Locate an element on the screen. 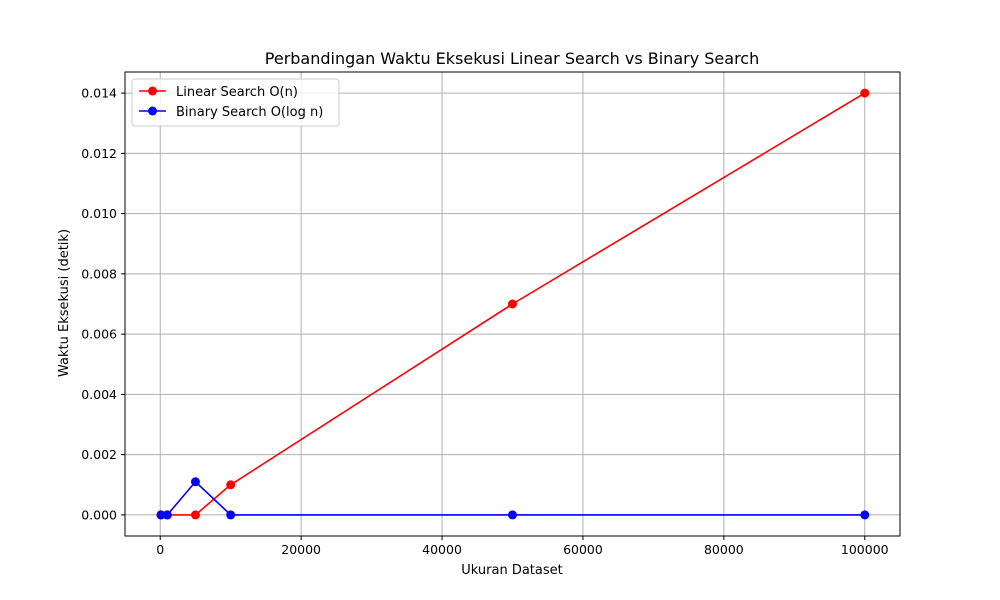  y-tick-label: 0.002 is located at coordinates (99, 454).